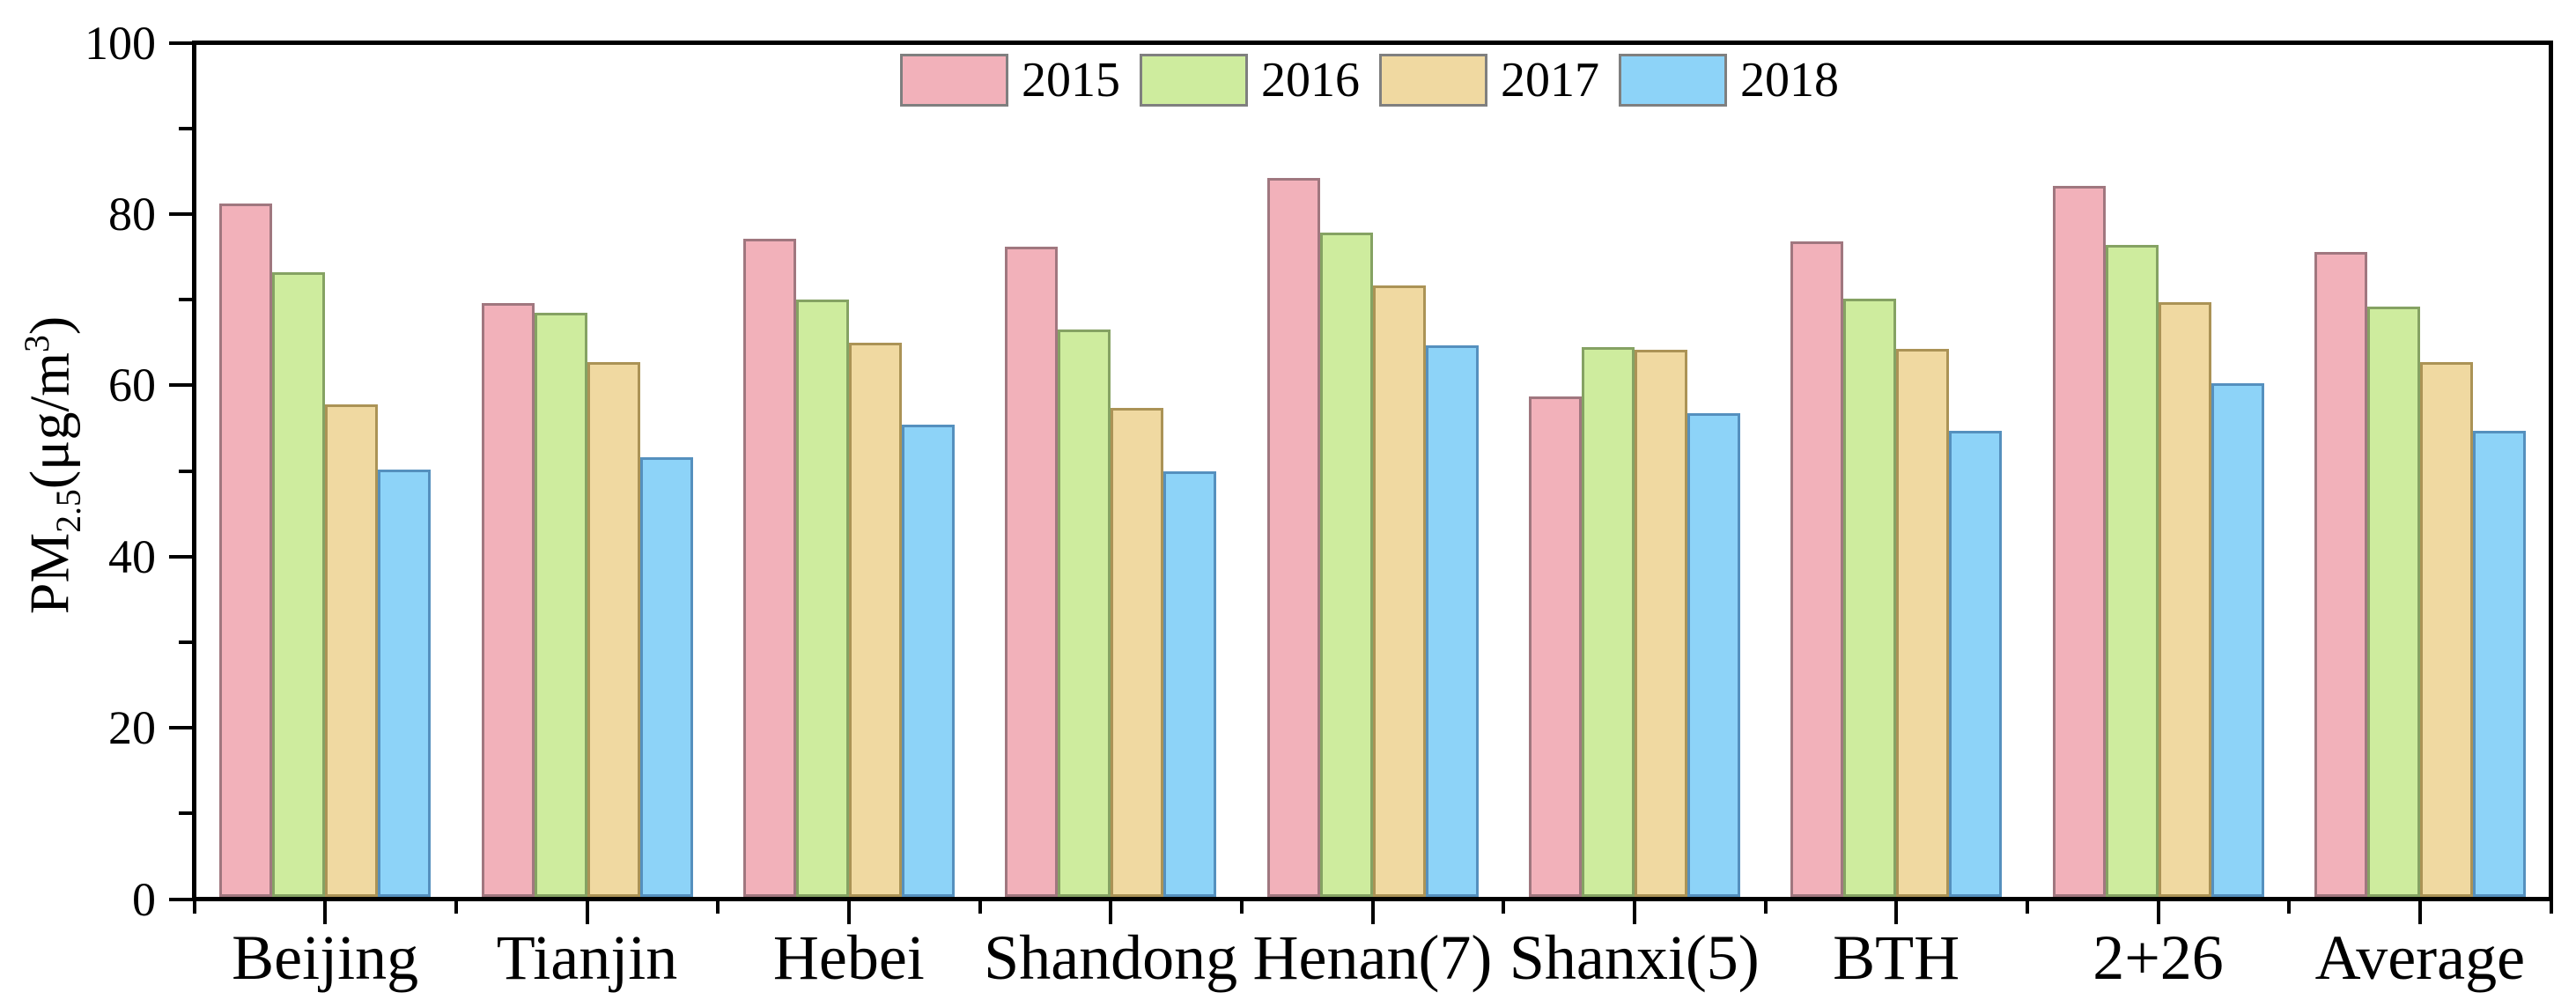 This screenshot has height=1007, width=2576. Describe the element at coordinates (144, 899) in the screenshot. I see `y-axis-tick-label: 0` at that location.